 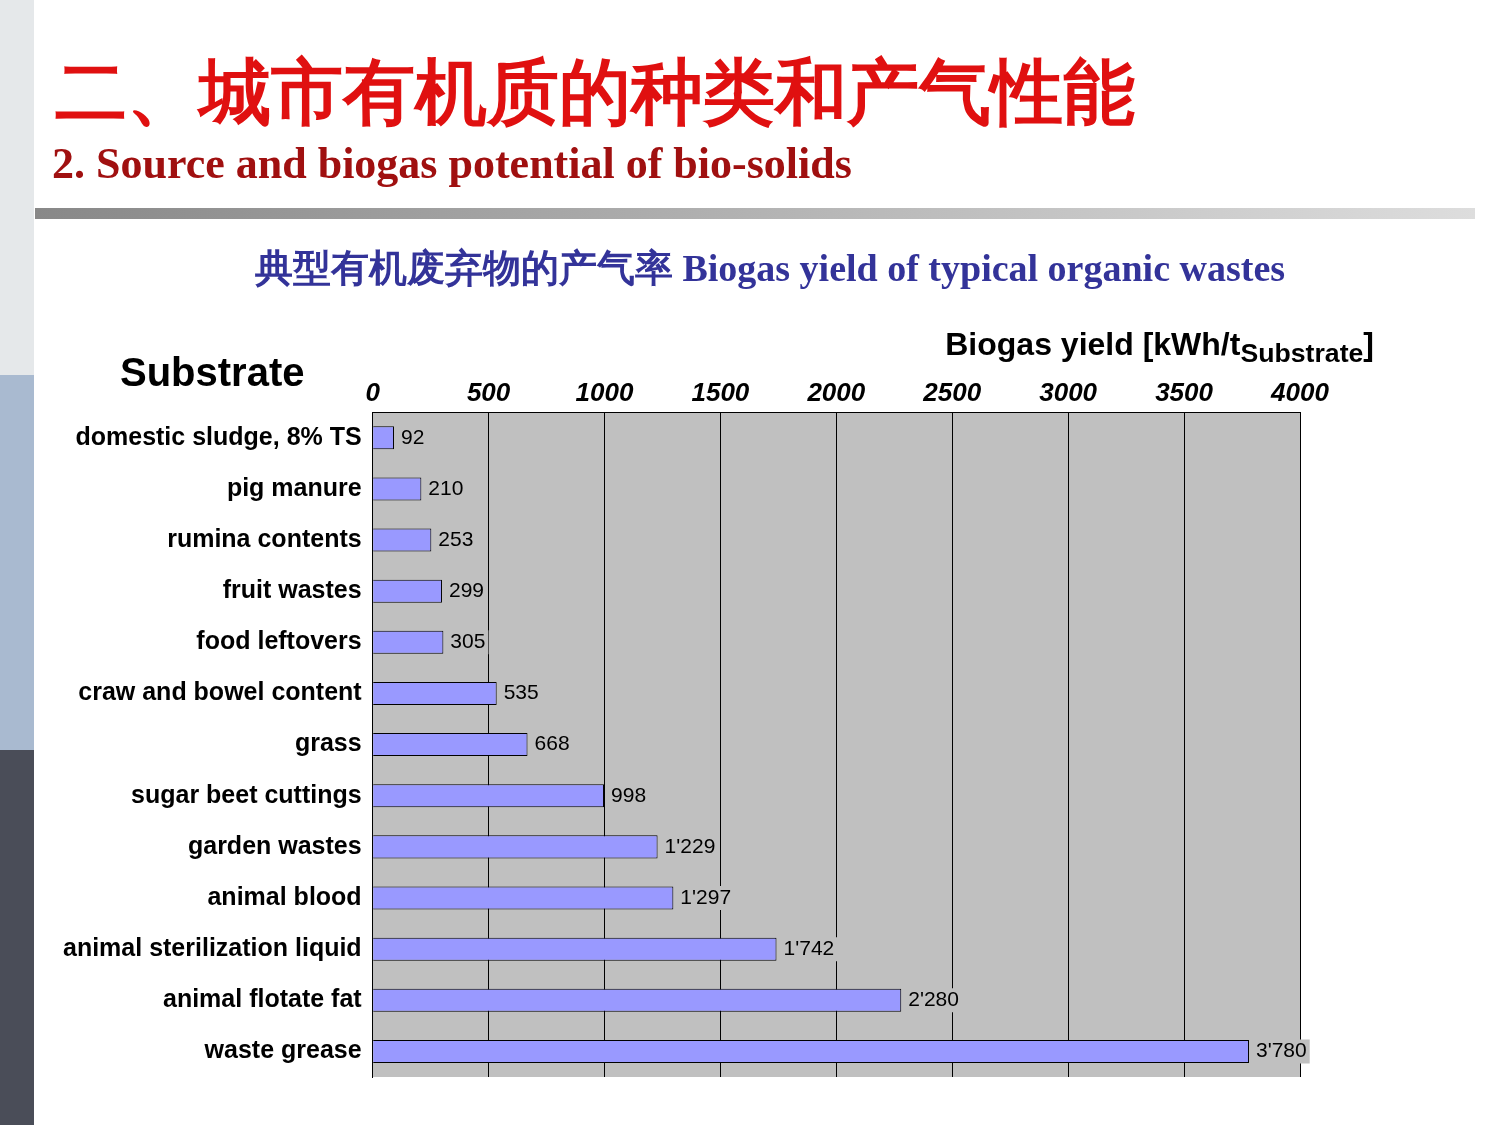 I want to click on x-tick-label: 3500, so click(x=1184, y=391).